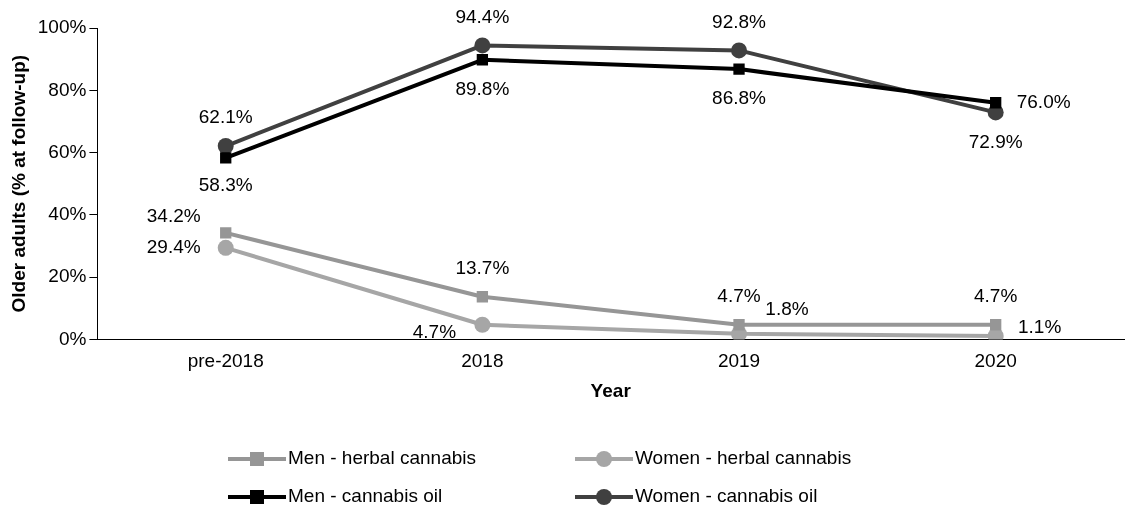  Describe the element at coordinates (72, 338) in the screenshot. I see `y-tick-label: 0%` at that location.